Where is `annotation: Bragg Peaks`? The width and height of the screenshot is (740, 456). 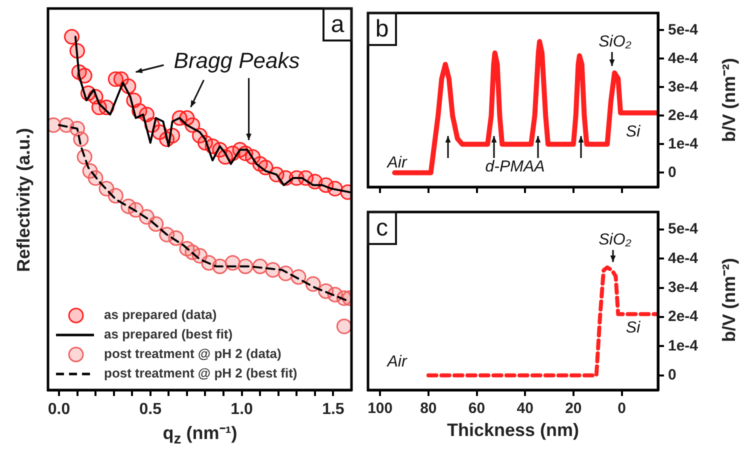 annotation: Bragg Peaks is located at coordinates (237, 61).